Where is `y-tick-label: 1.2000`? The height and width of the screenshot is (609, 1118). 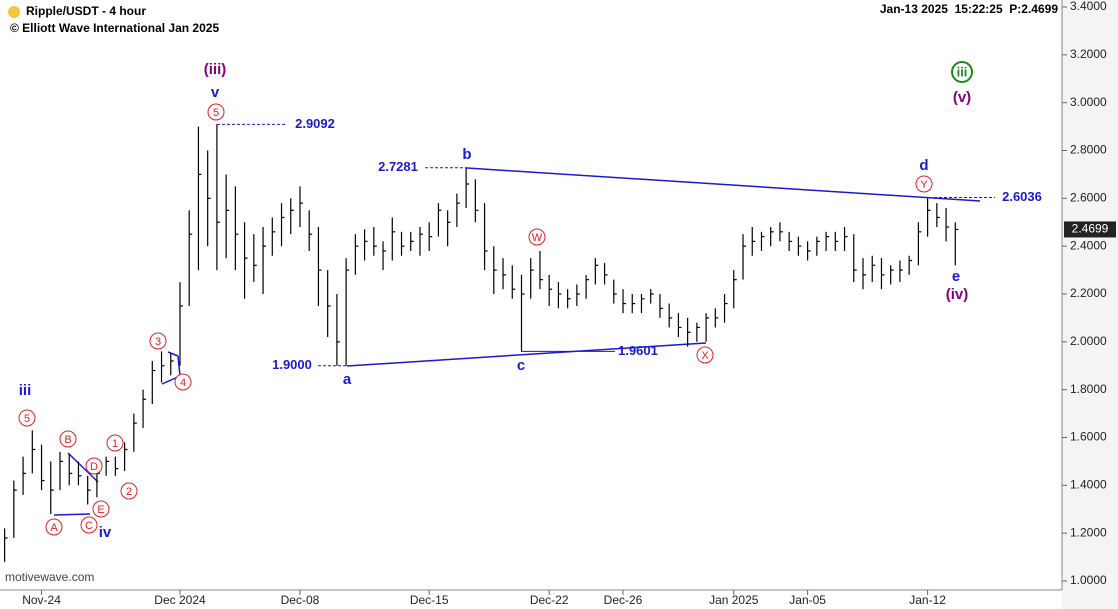 y-tick-label: 1.2000 is located at coordinates (1088, 532).